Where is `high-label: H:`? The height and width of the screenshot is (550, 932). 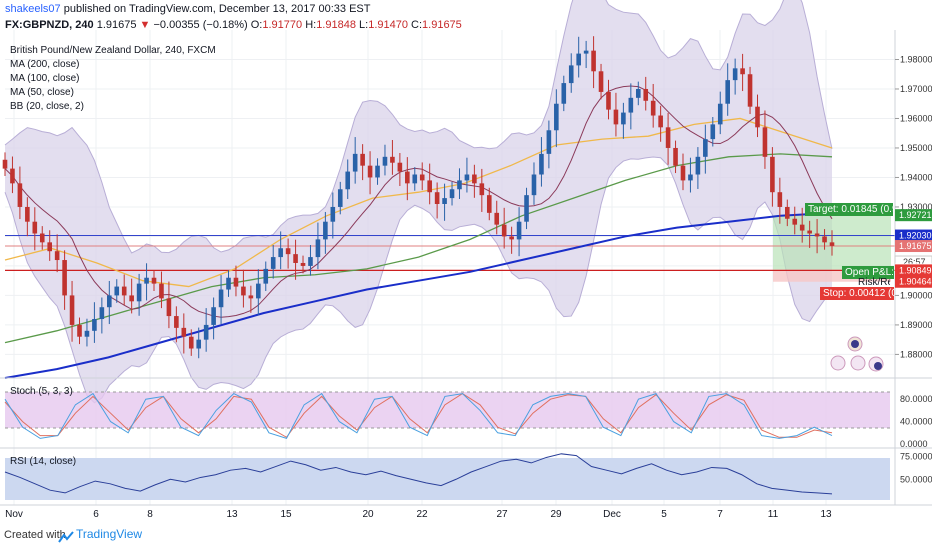 high-label: H: is located at coordinates (311, 25).